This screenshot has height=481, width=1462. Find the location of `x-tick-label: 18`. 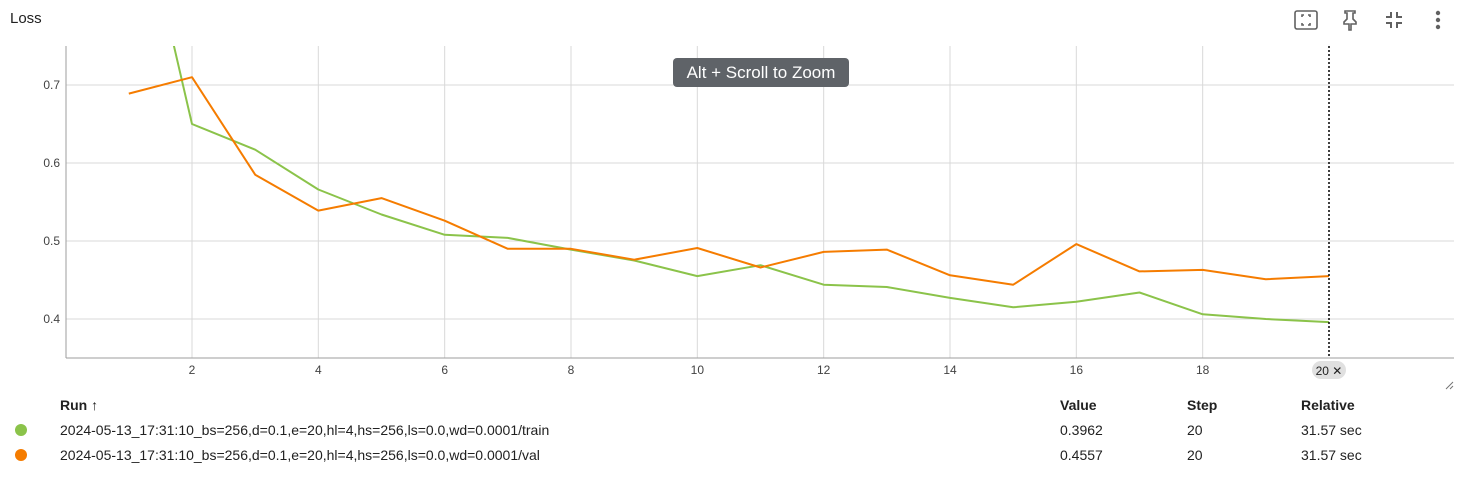

x-tick-label: 18 is located at coordinates (1203, 370).